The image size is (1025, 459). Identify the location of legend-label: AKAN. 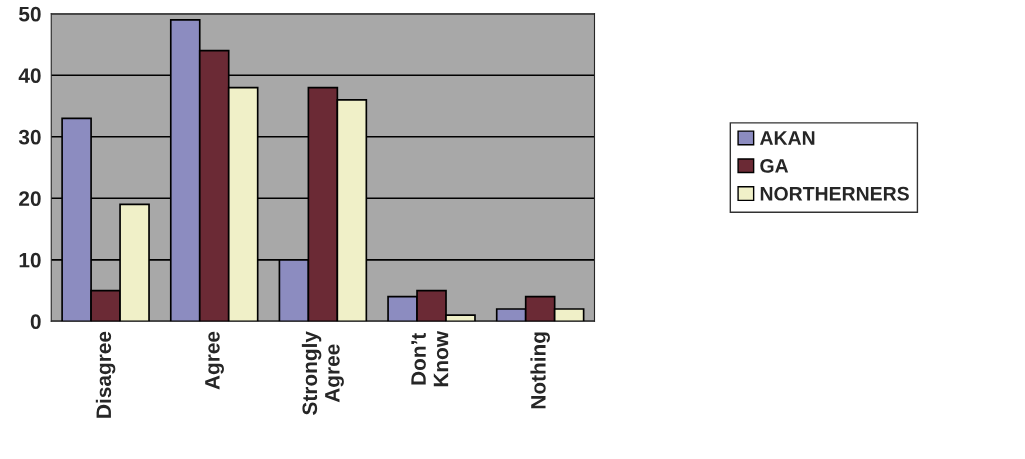
(787, 138).